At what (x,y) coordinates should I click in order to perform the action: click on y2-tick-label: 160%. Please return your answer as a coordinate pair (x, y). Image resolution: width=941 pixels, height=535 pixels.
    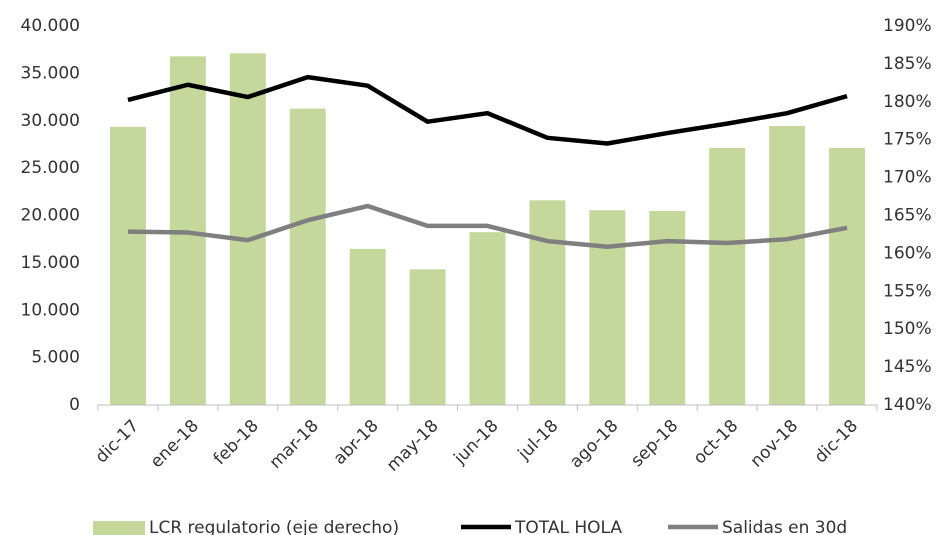
    Looking at the image, I should click on (907, 253).